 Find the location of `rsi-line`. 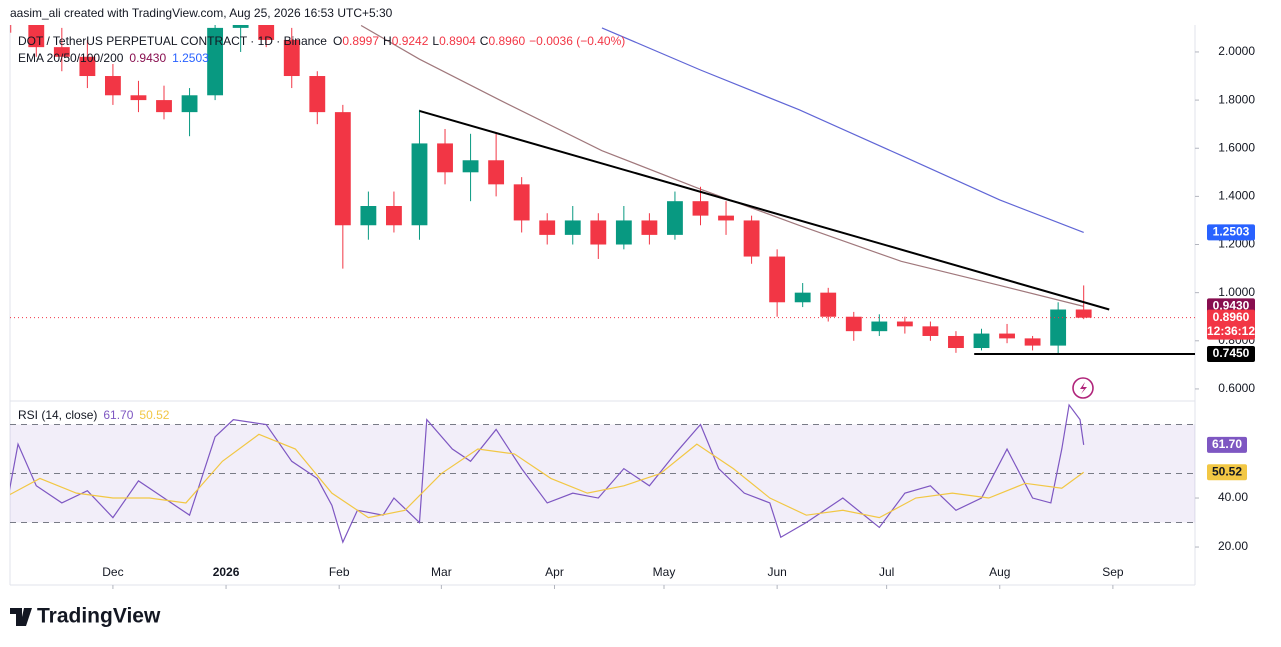

rsi-line is located at coordinates (547, 476).